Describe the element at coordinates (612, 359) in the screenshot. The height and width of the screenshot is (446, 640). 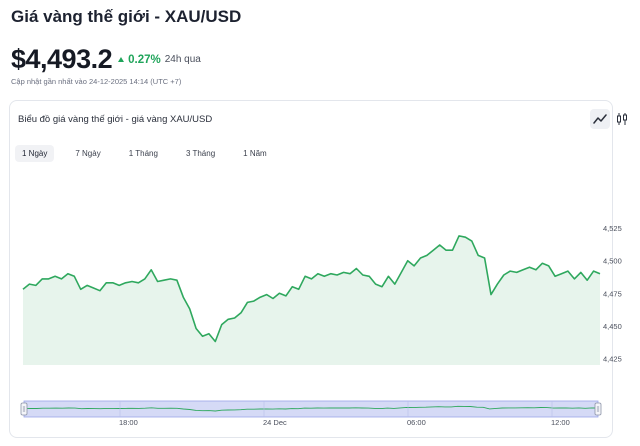
I see `y-tick-label: 4,425` at that location.